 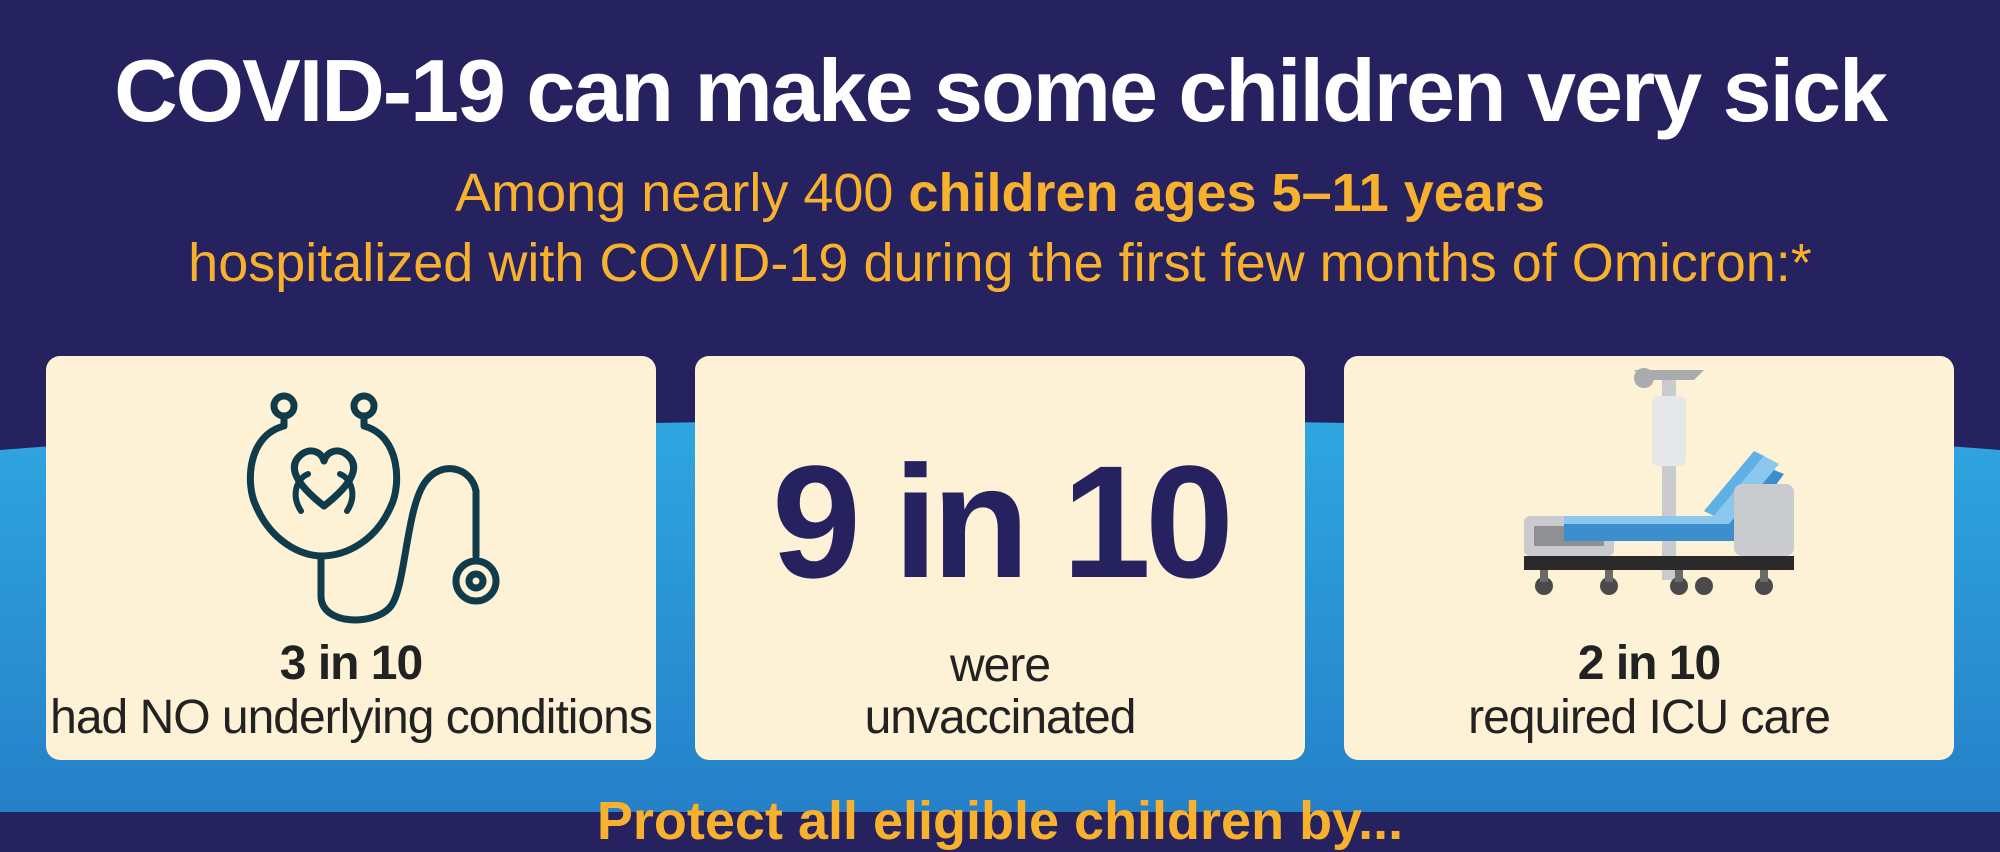 I want to click on stat-card-unvaccinated: 9 in 10 were unvaccinated, so click(x=1000, y=558).